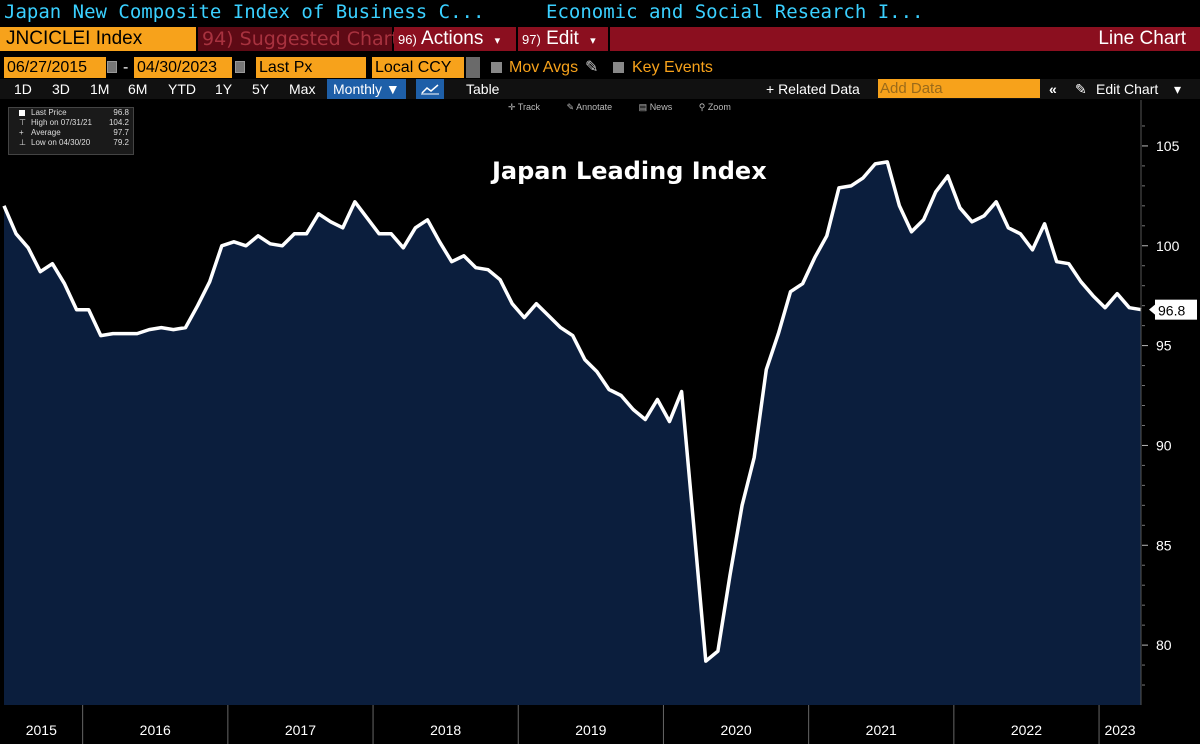 Image resolution: width=1200 pixels, height=744 pixels. I want to click on caret-down-icon: ▼, so click(392, 89).